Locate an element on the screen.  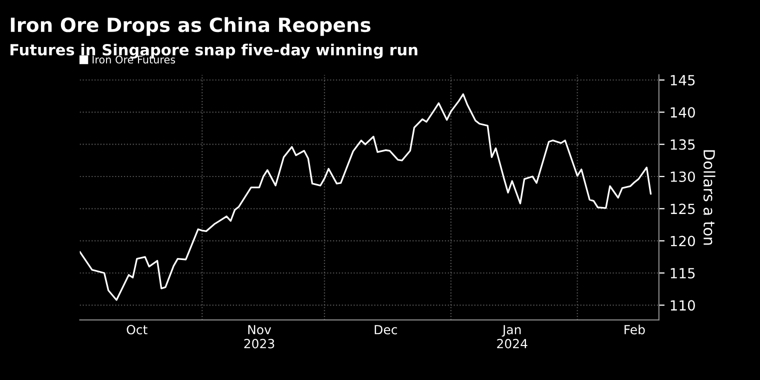
x-tick-label: Nov 2023 is located at coordinates (259, 336).